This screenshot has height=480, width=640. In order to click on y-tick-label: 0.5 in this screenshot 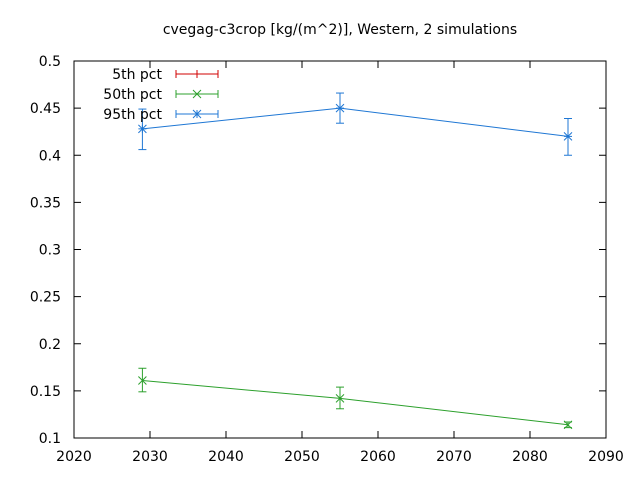, I will do `click(50, 62)`.